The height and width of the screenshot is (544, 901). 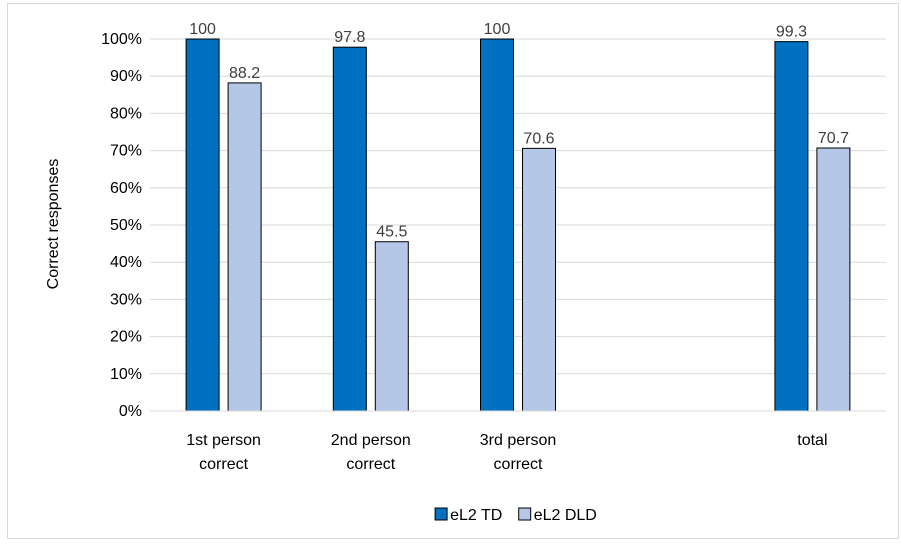 What do you see at coordinates (565, 515) in the screenshot?
I see `legend-label: eL2 DLD` at bounding box center [565, 515].